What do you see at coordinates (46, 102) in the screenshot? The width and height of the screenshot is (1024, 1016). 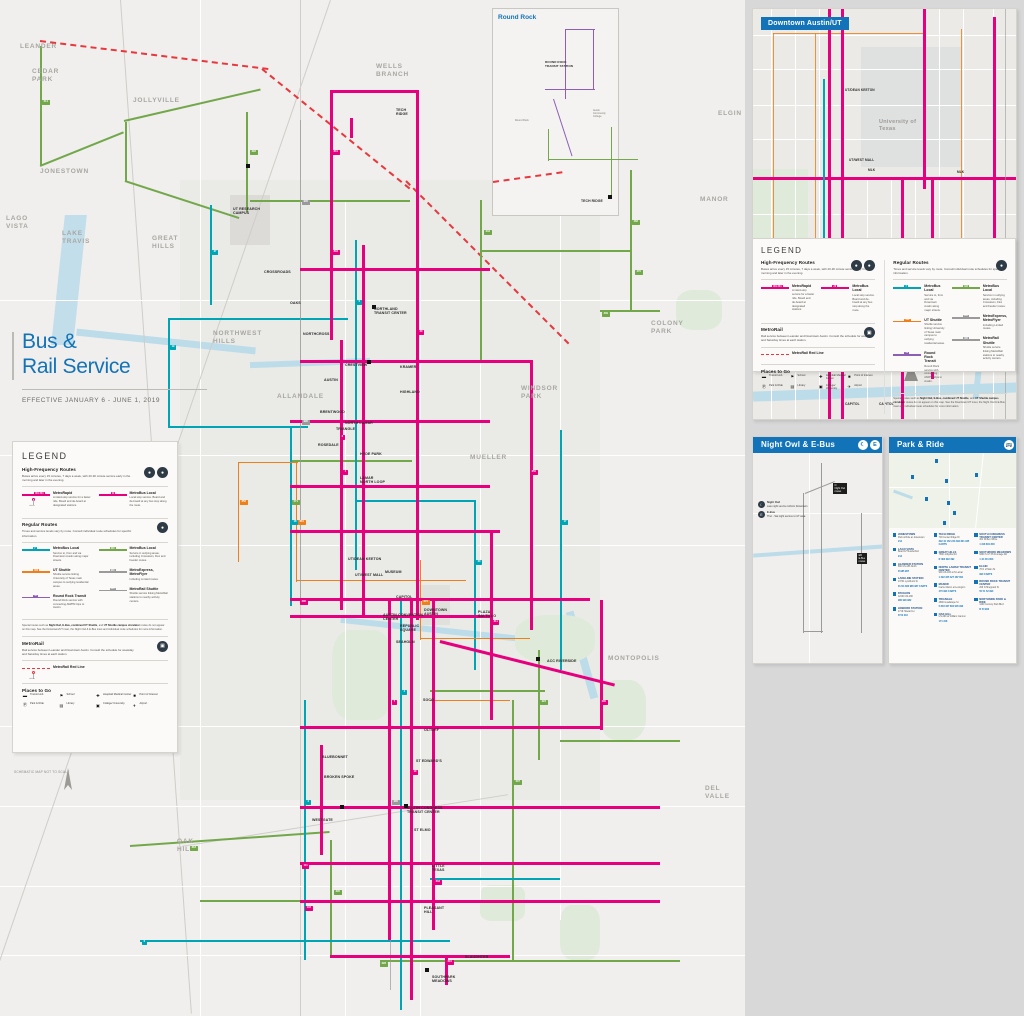 I see `route-badge: 214` at bounding box center [46, 102].